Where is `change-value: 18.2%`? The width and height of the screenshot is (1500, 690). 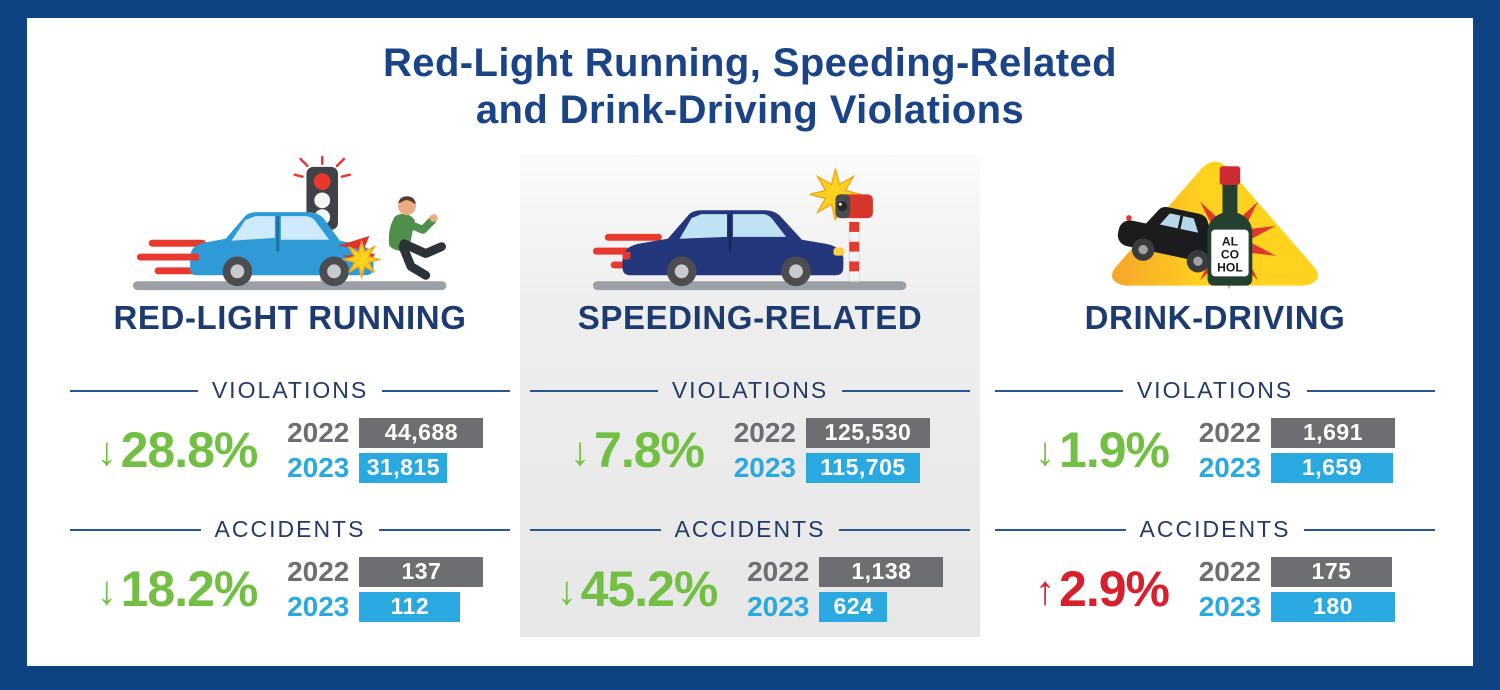 change-value: 18.2% is located at coordinates (189, 589).